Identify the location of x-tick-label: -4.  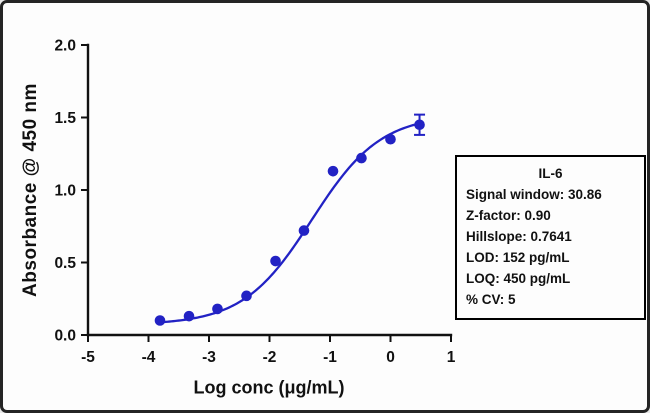
(149, 357).